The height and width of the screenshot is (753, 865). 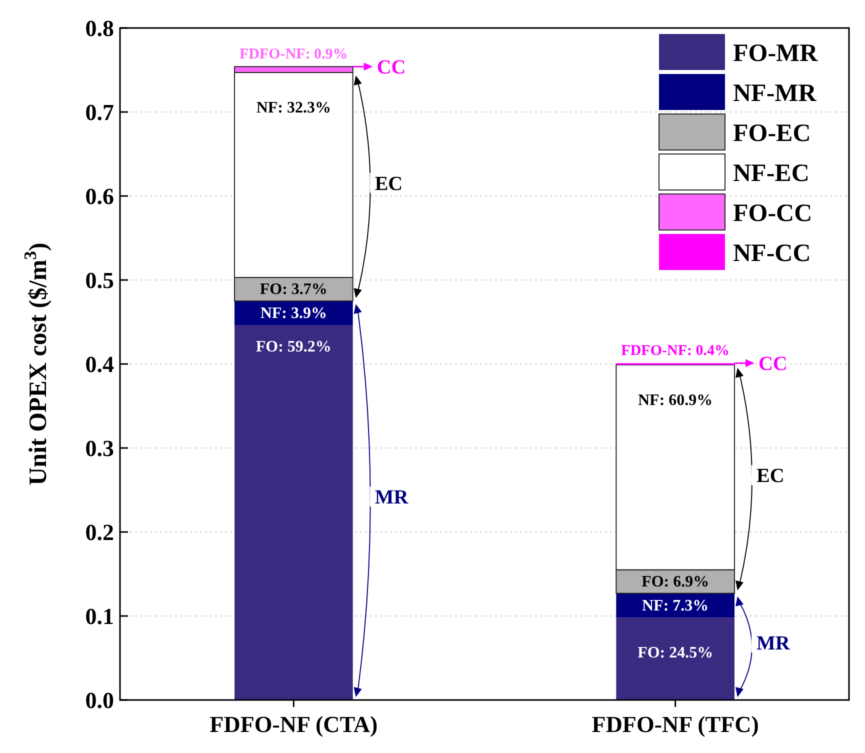 What do you see at coordinates (772, 133) in the screenshot?
I see `legend-label: FO-EC` at bounding box center [772, 133].